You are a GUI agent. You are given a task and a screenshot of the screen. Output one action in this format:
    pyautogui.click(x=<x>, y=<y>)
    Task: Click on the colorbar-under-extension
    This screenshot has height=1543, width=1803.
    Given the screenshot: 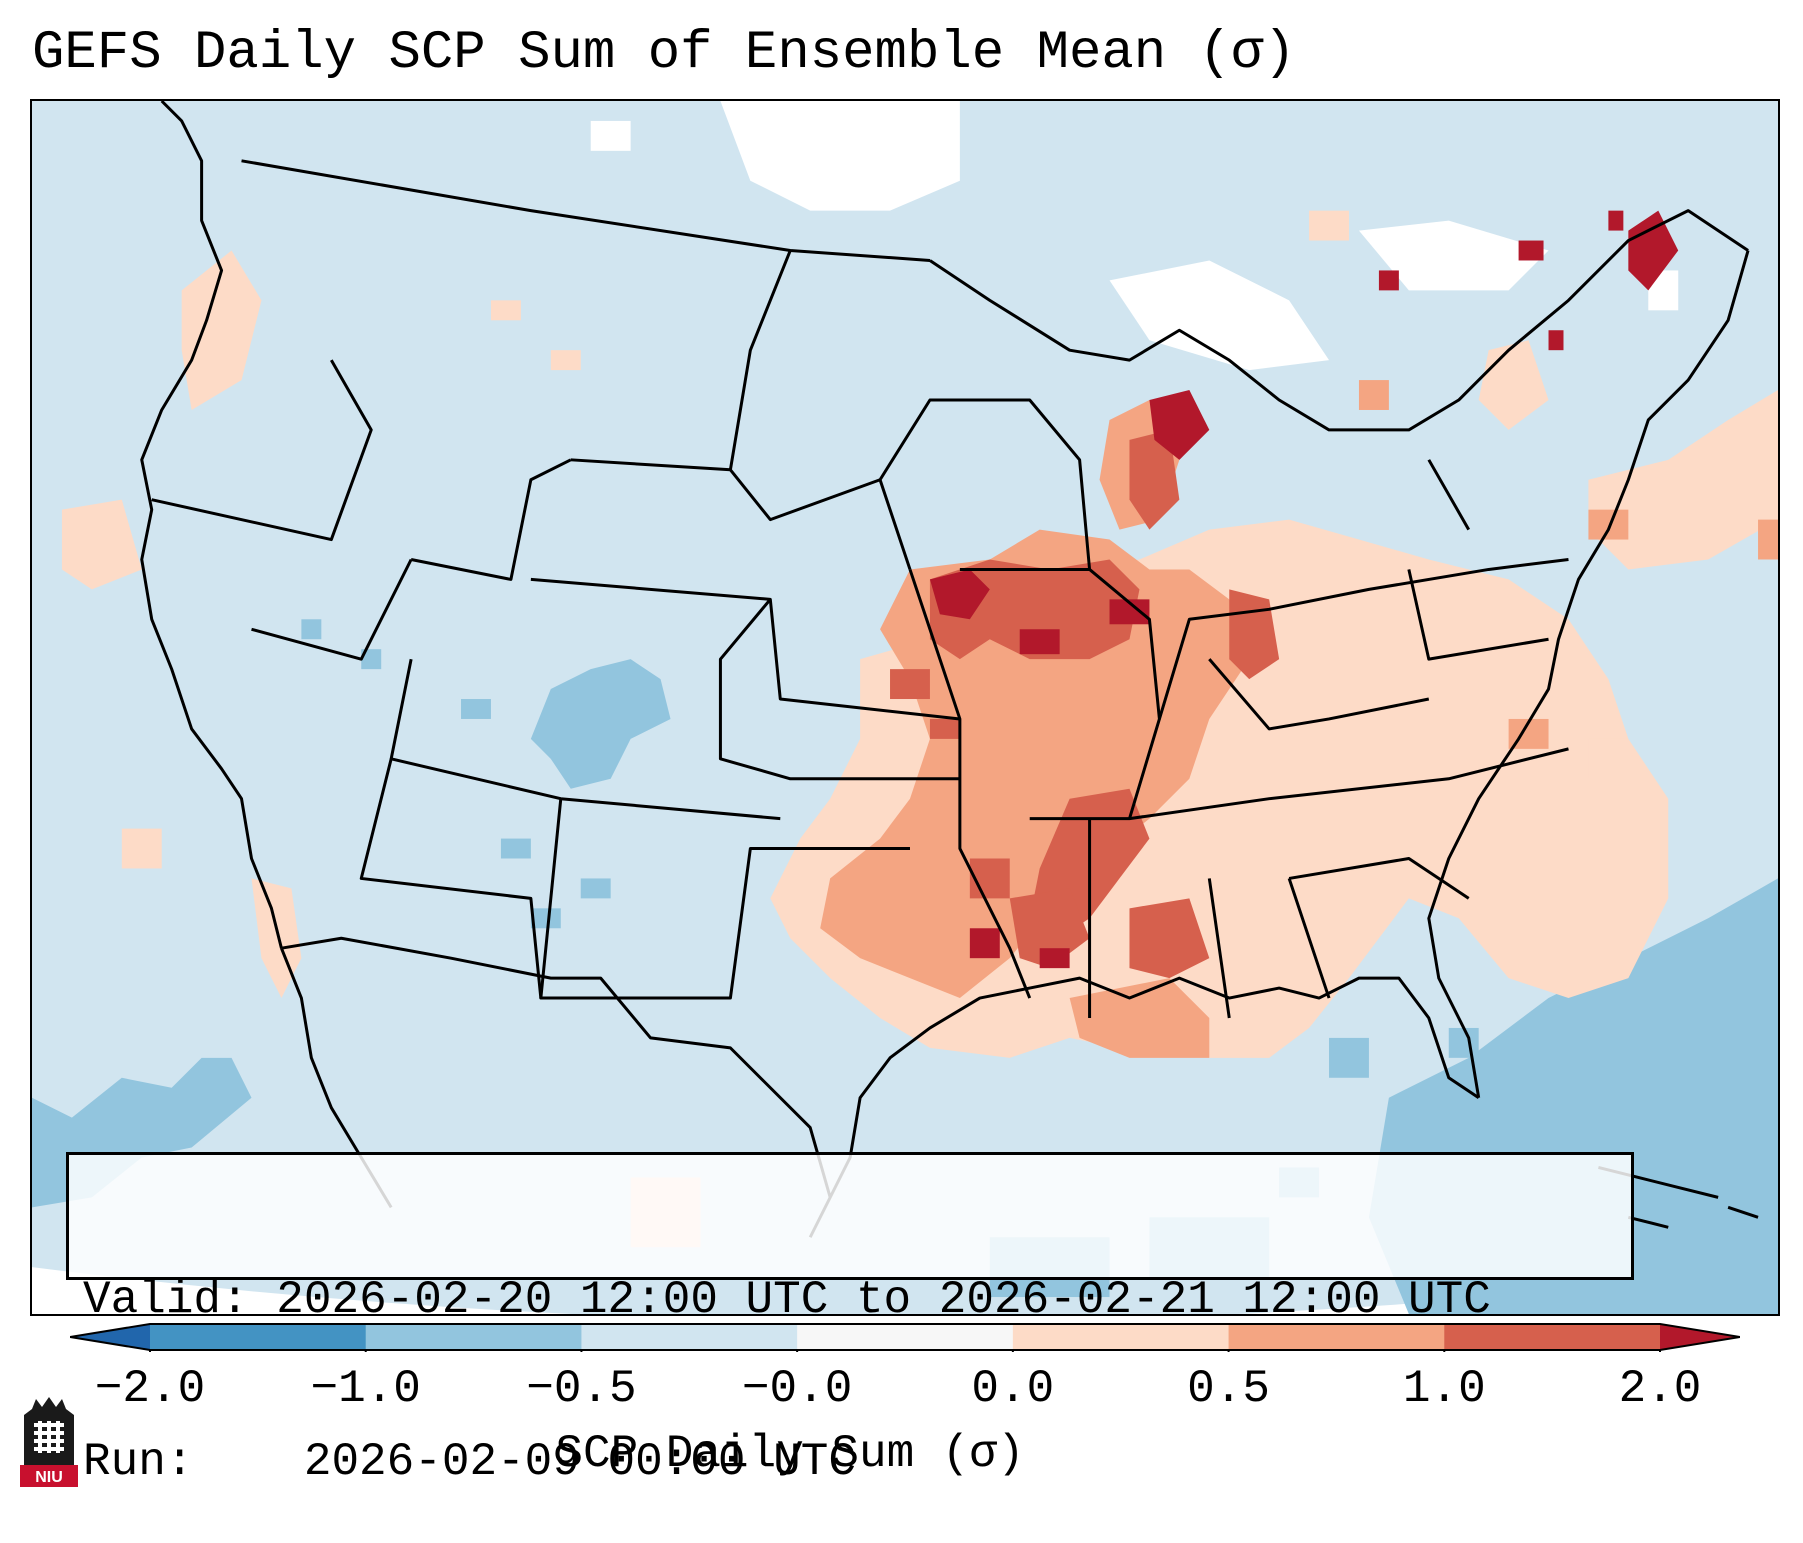 What is the action you would take?
    pyautogui.click(x=110, y=1337)
    